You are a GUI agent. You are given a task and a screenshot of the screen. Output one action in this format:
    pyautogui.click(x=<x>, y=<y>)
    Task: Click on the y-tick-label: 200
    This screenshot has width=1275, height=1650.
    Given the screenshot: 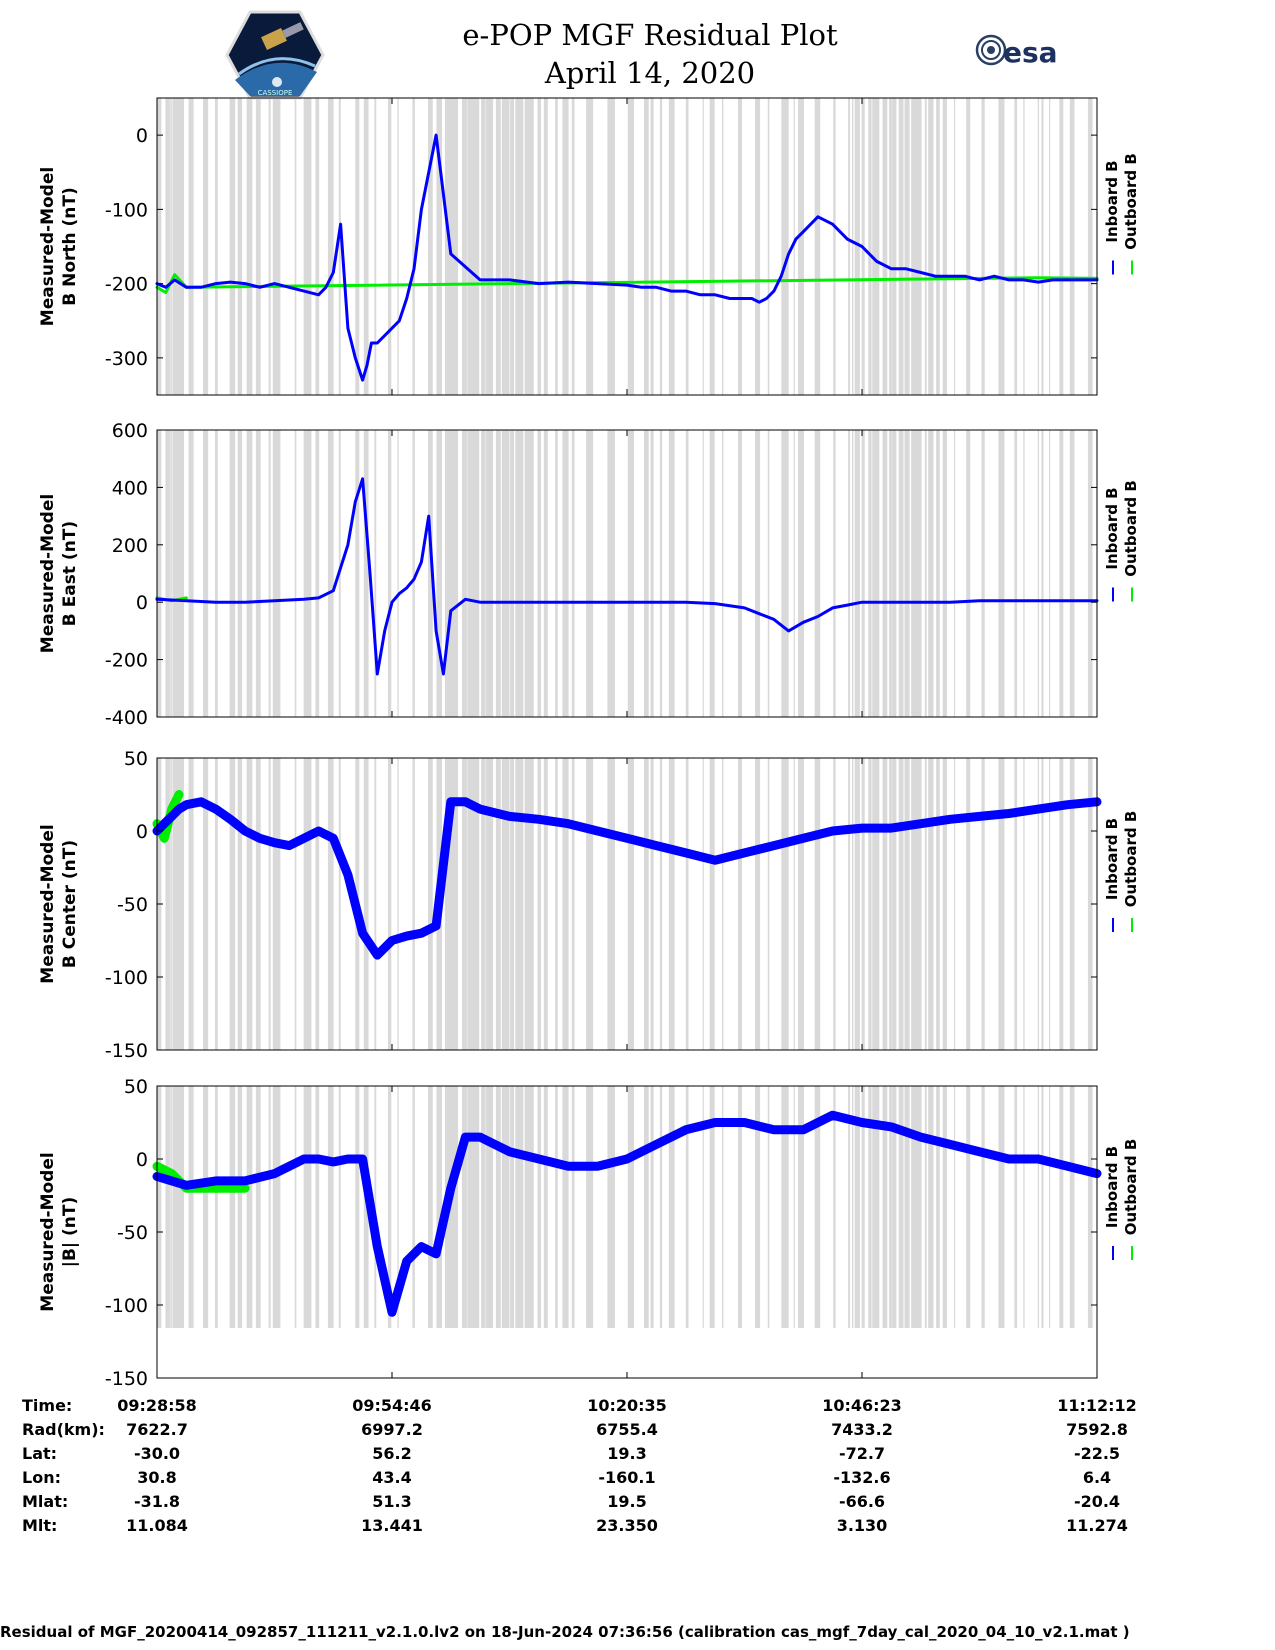 What is the action you would take?
    pyautogui.click(x=130, y=546)
    